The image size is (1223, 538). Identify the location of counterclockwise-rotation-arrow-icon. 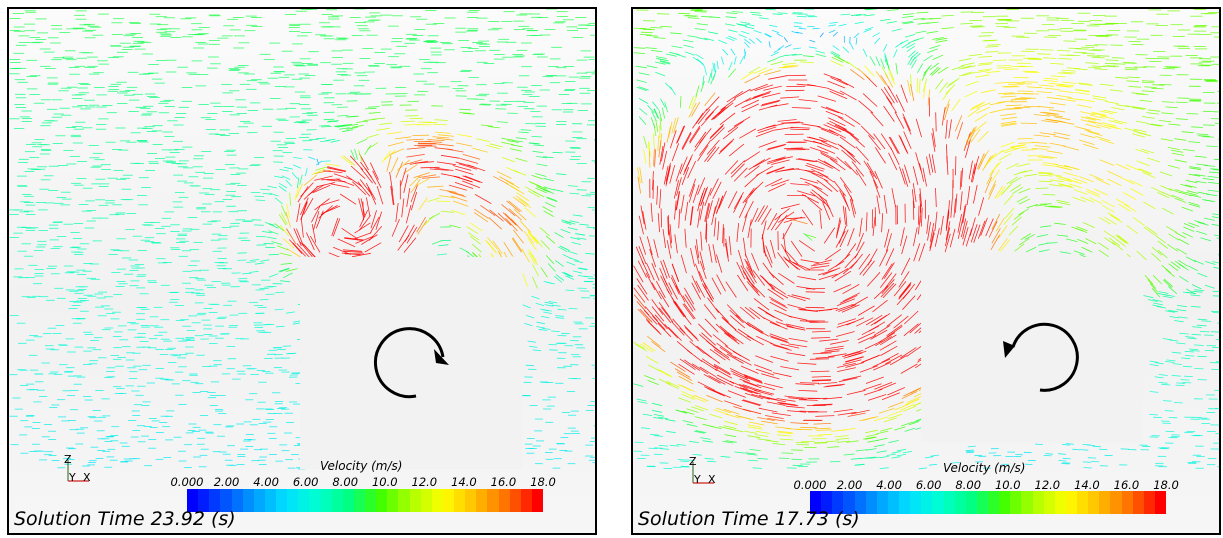
(1045, 357).